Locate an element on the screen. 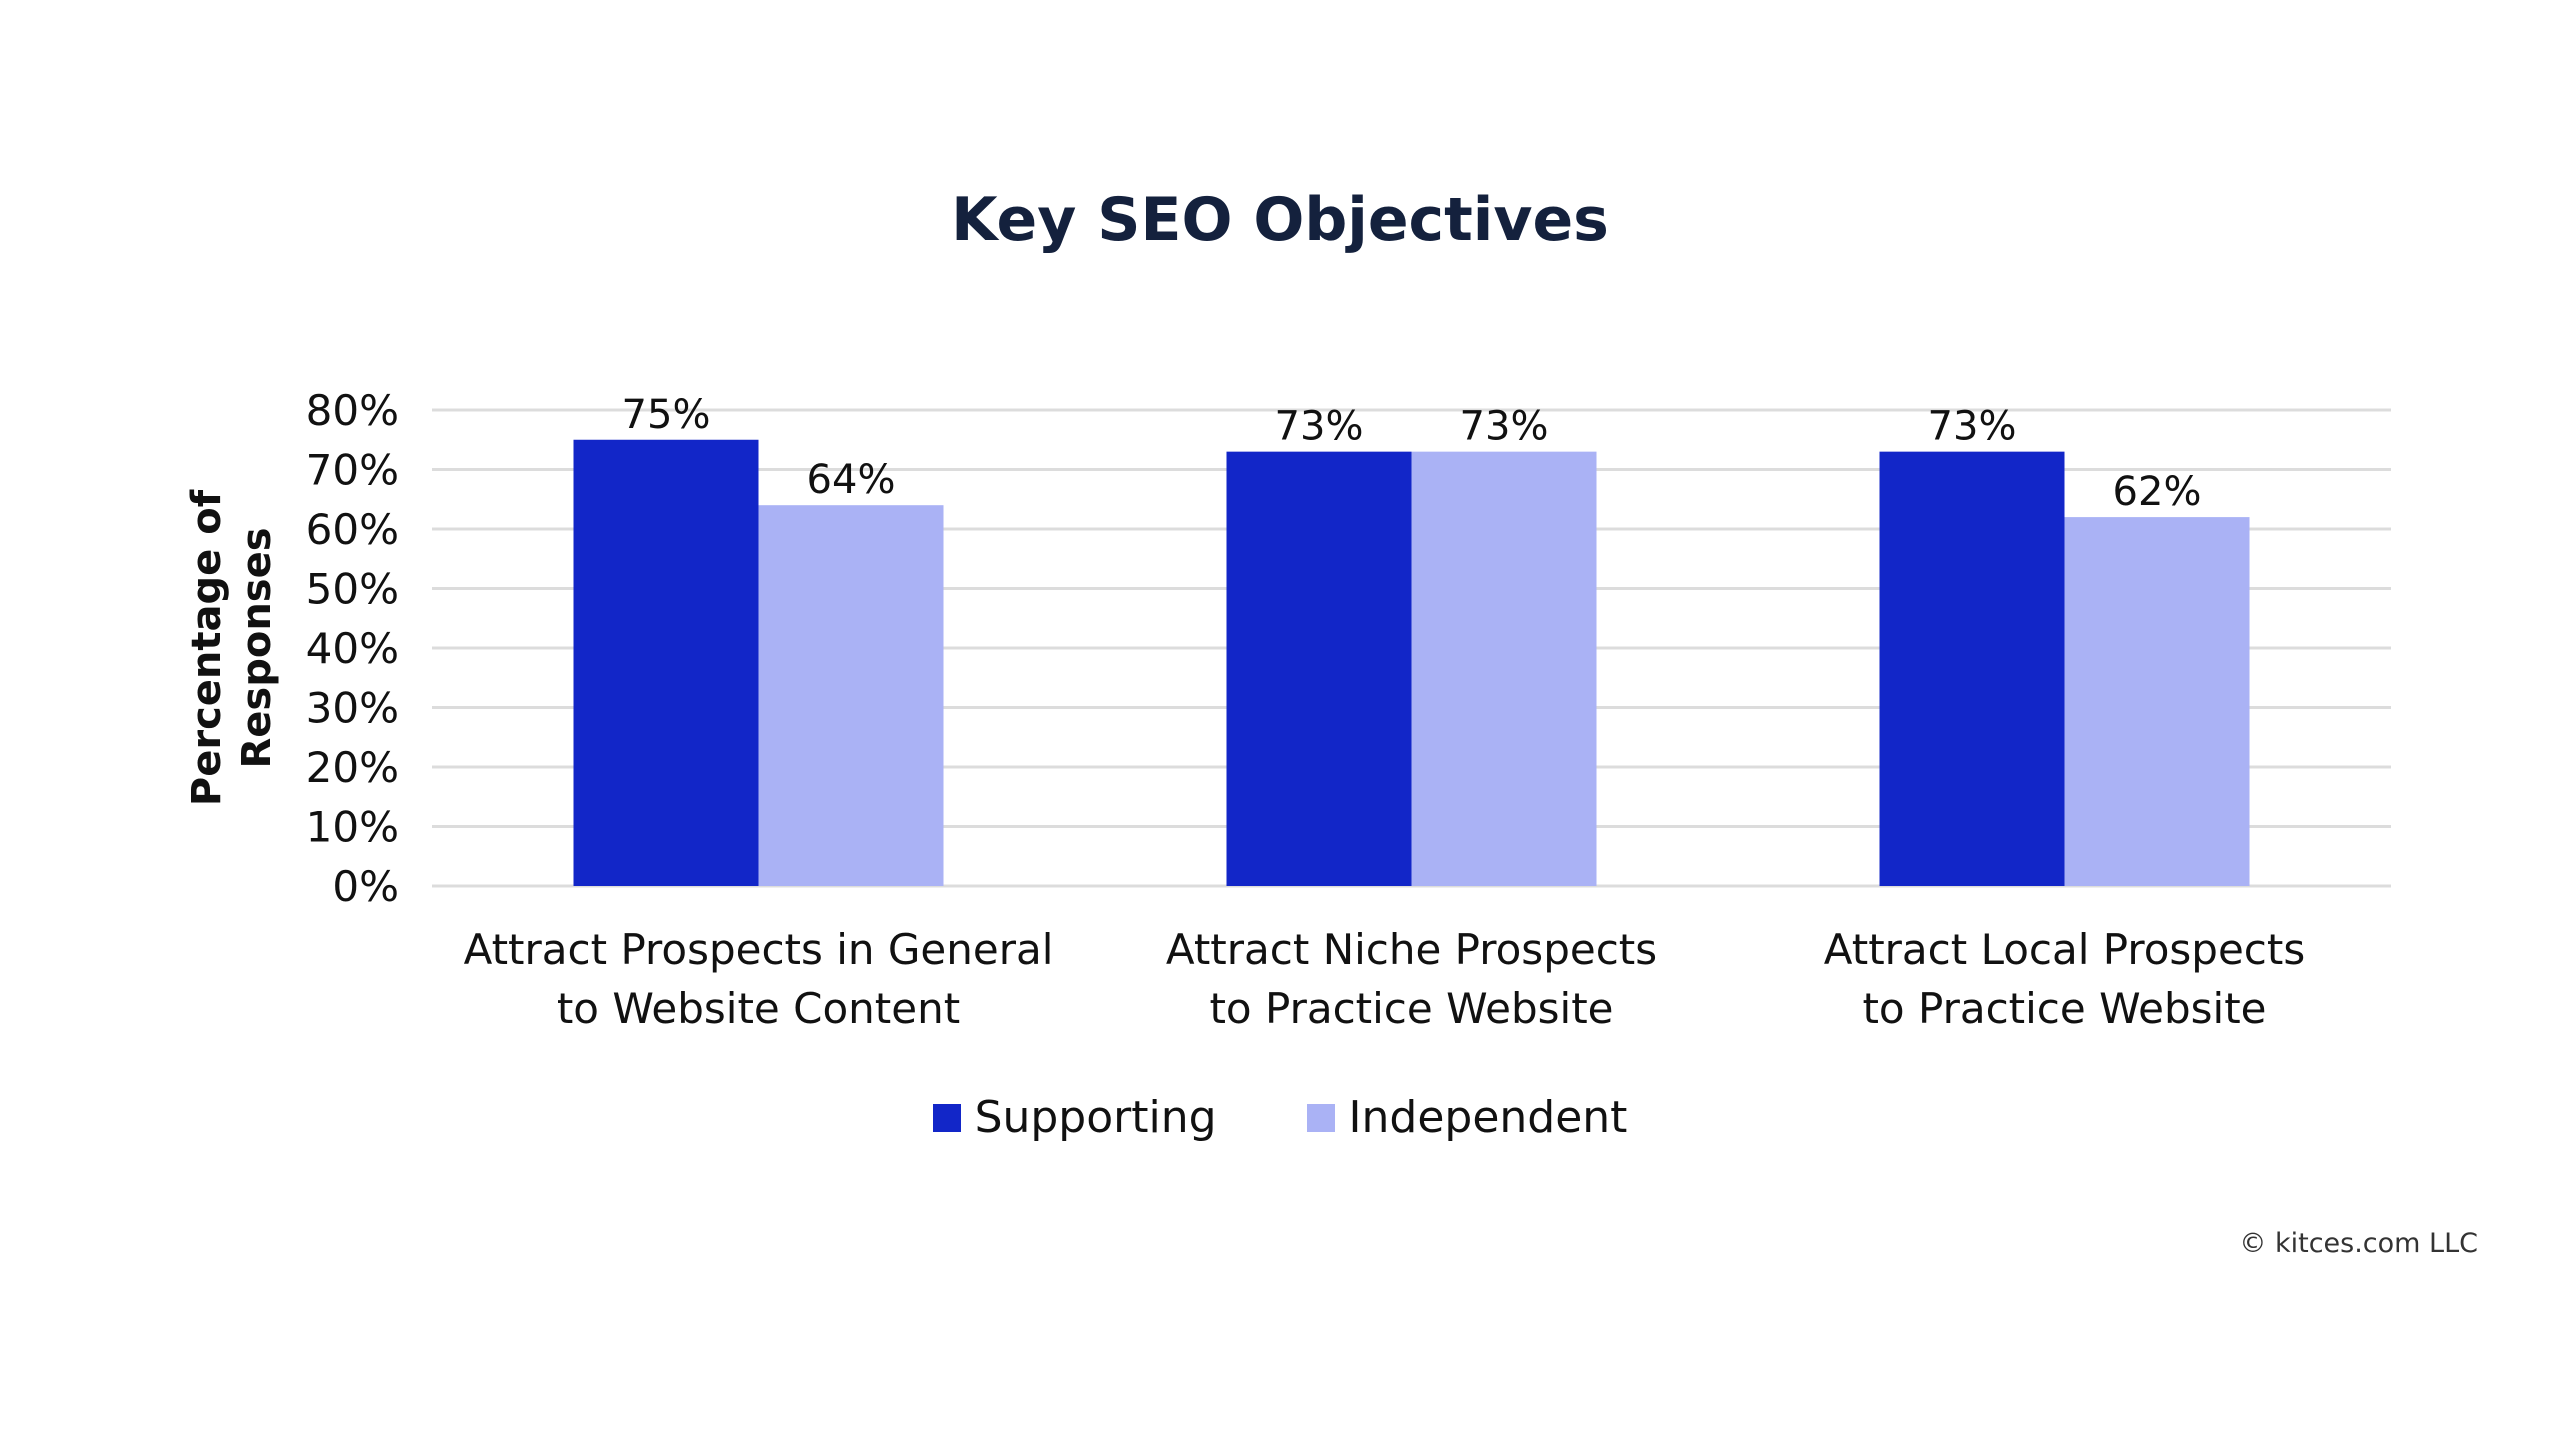 Image resolution: width=2560 pixels, height=1440 pixels. y-tick-label: 30% is located at coordinates (352, 708).